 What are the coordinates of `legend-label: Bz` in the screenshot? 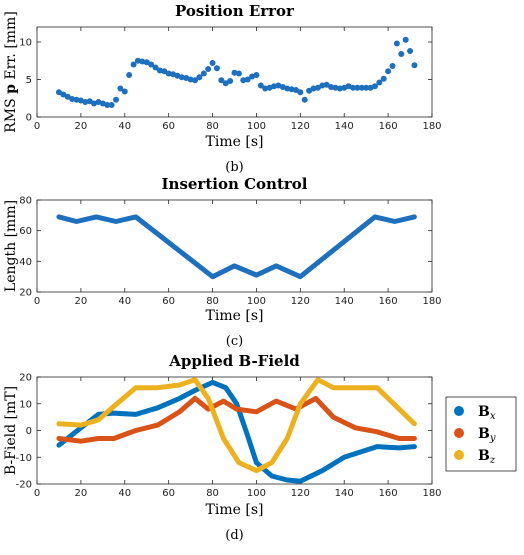 It's located at (487, 457).